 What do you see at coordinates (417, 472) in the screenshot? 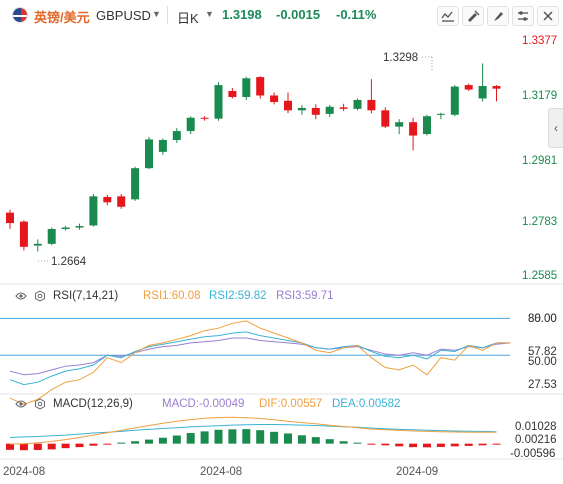
I see `time-axis-label: 2024-09` at bounding box center [417, 472].